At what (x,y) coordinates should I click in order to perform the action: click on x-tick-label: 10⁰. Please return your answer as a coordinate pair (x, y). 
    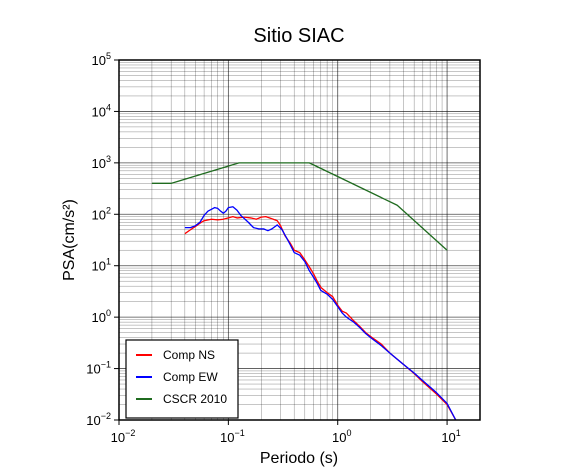
    Looking at the image, I should click on (341, 436).